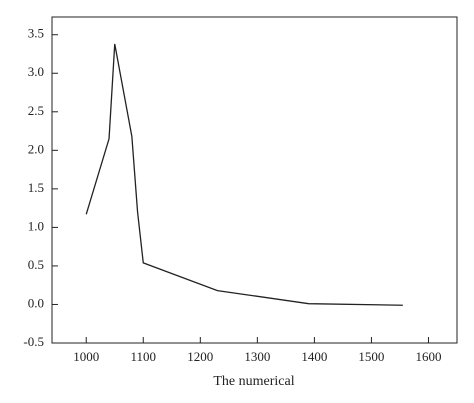 The height and width of the screenshot is (403, 474). Describe the element at coordinates (36, 148) in the screenshot. I see `y-tick-label: 2.0` at that location.